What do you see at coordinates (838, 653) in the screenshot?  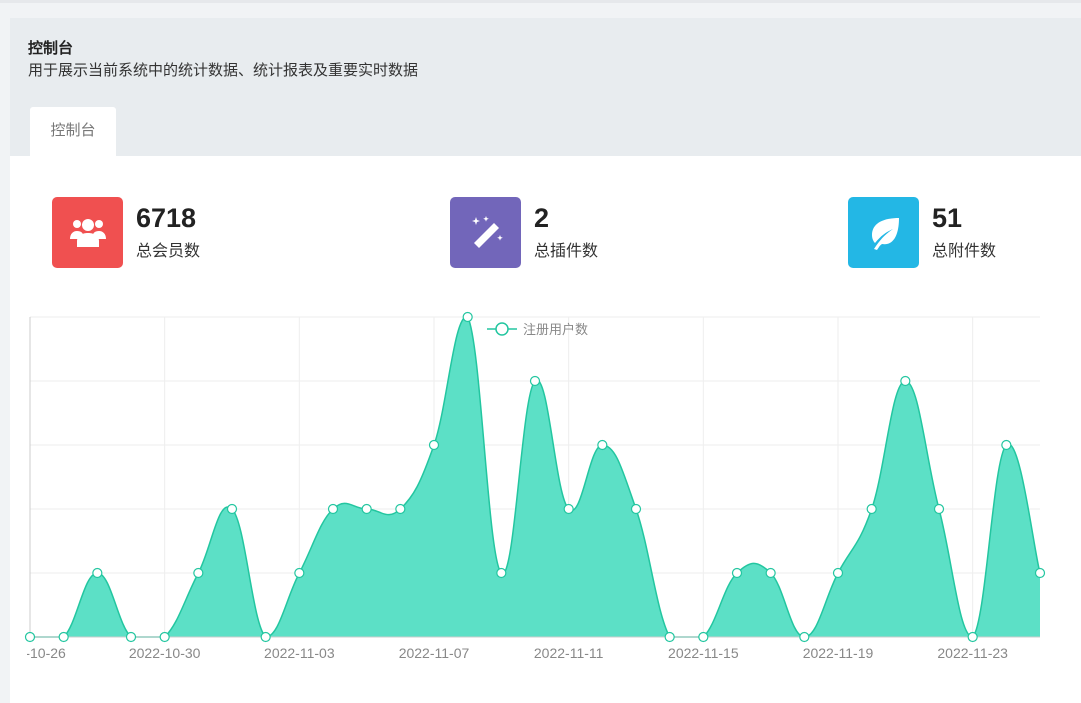 I see `x-tick-label: 2022-11-19` at bounding box center [838, 653].